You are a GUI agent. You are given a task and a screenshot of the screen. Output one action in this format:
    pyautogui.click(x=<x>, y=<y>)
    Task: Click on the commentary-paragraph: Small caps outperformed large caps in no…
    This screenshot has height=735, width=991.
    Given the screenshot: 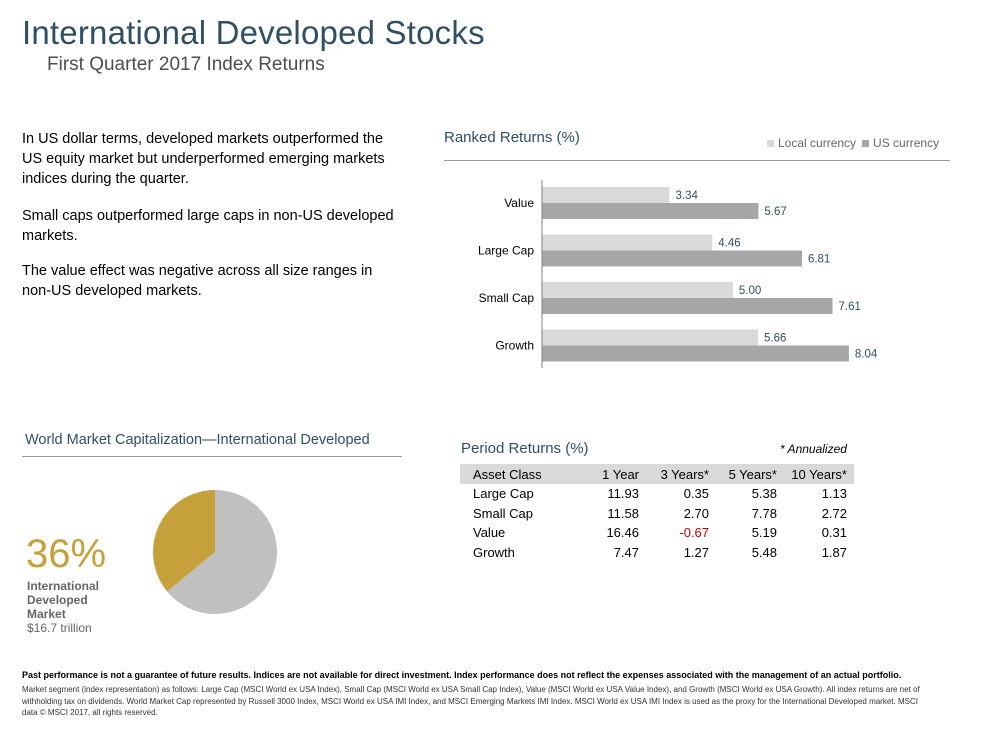 What is the action you would take?
    pyautogui.click(x=208, y=226)
    